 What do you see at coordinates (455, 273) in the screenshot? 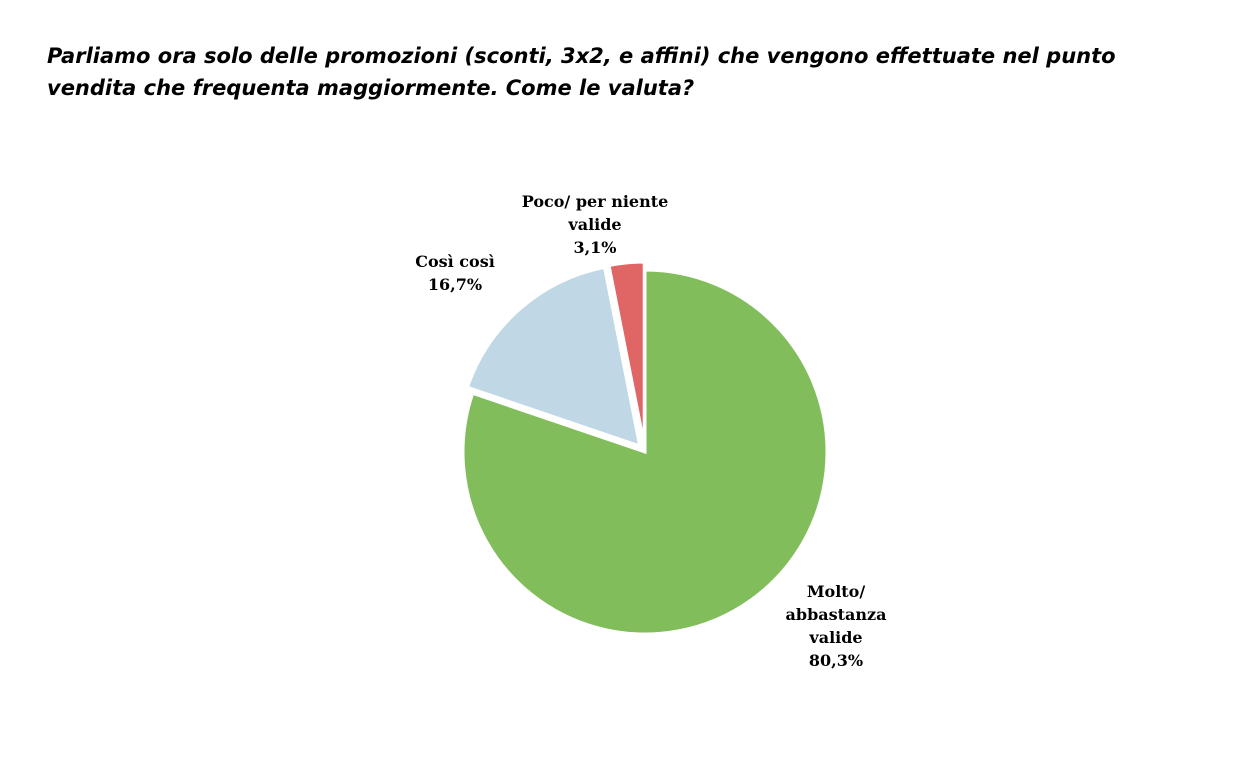
I see `slice-label: Così così 16,7%` at bounding box center [455, 273].